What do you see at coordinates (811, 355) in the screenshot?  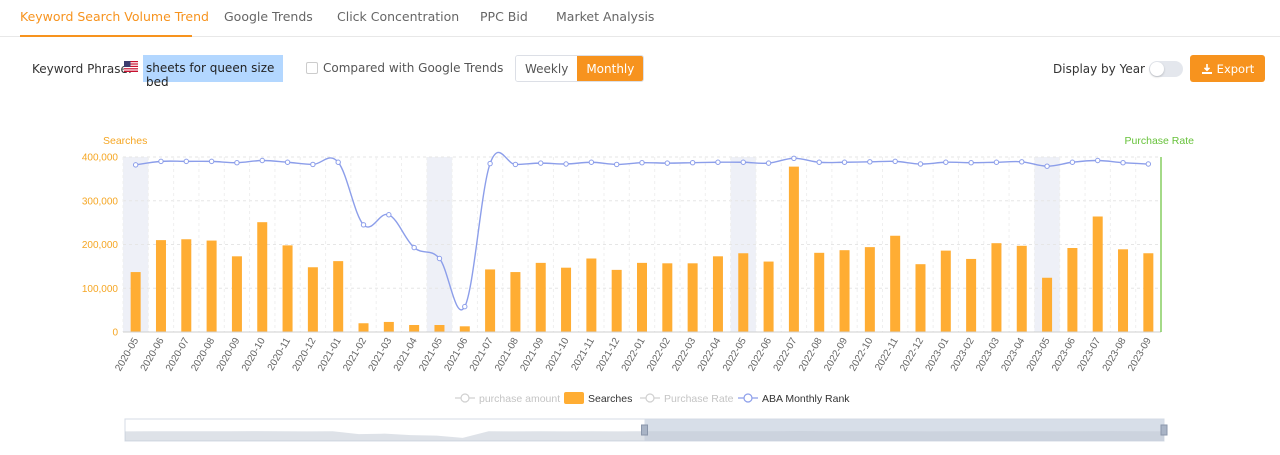 I see `x-tick-label: 2022-08` at bounding box center [811, 355].